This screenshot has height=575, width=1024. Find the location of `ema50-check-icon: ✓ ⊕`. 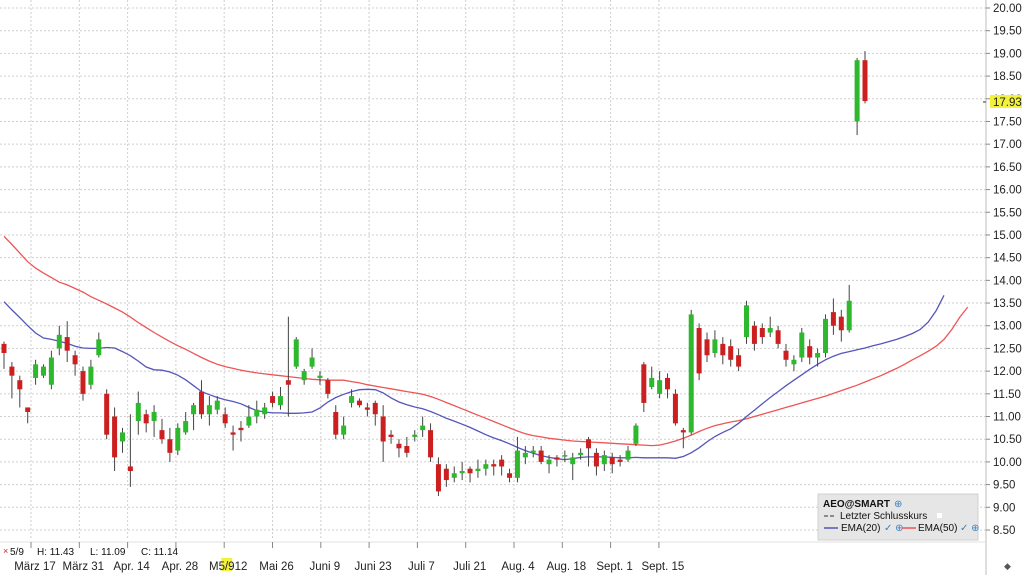

ema50-check-icon: ✓ ⊕ is located at coordinates (970, 528).